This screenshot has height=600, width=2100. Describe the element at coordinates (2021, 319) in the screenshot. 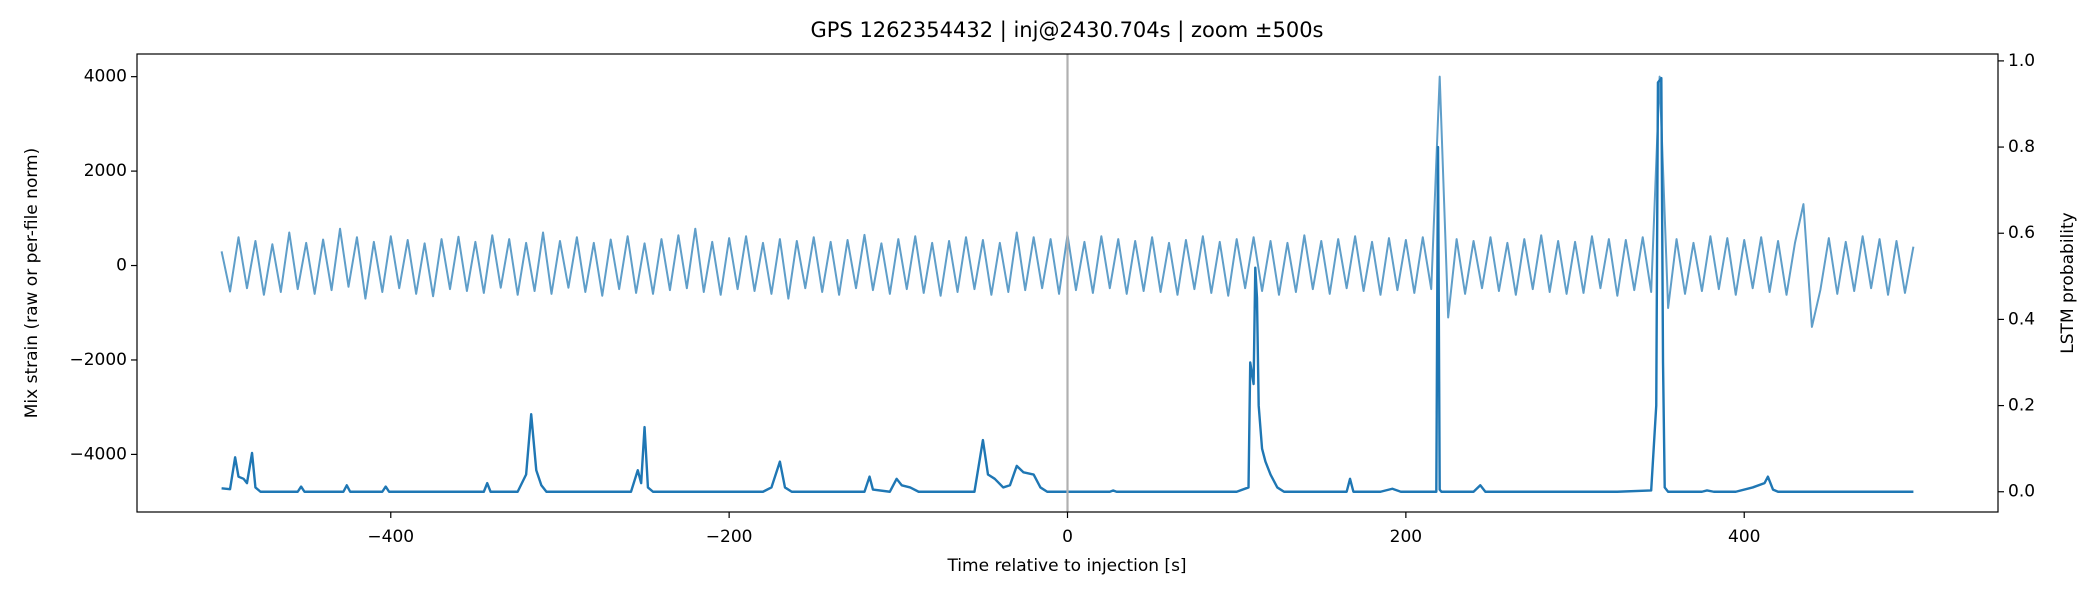

I see `y2-tick-label: 0.4` at that location.